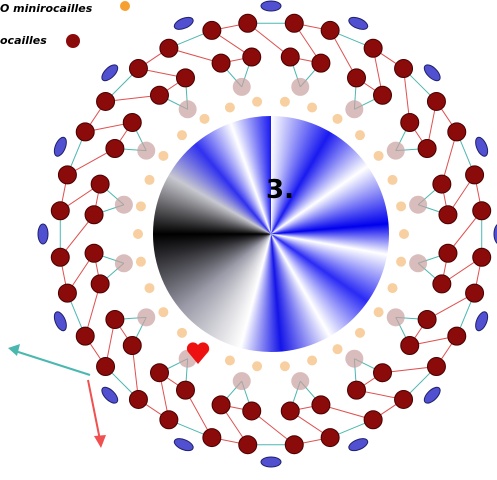 The image size is (497, 480). What do you see at coordinates (100, 441) in the screenshot?
I see `arrow-head` at bounding box center [100, 441].